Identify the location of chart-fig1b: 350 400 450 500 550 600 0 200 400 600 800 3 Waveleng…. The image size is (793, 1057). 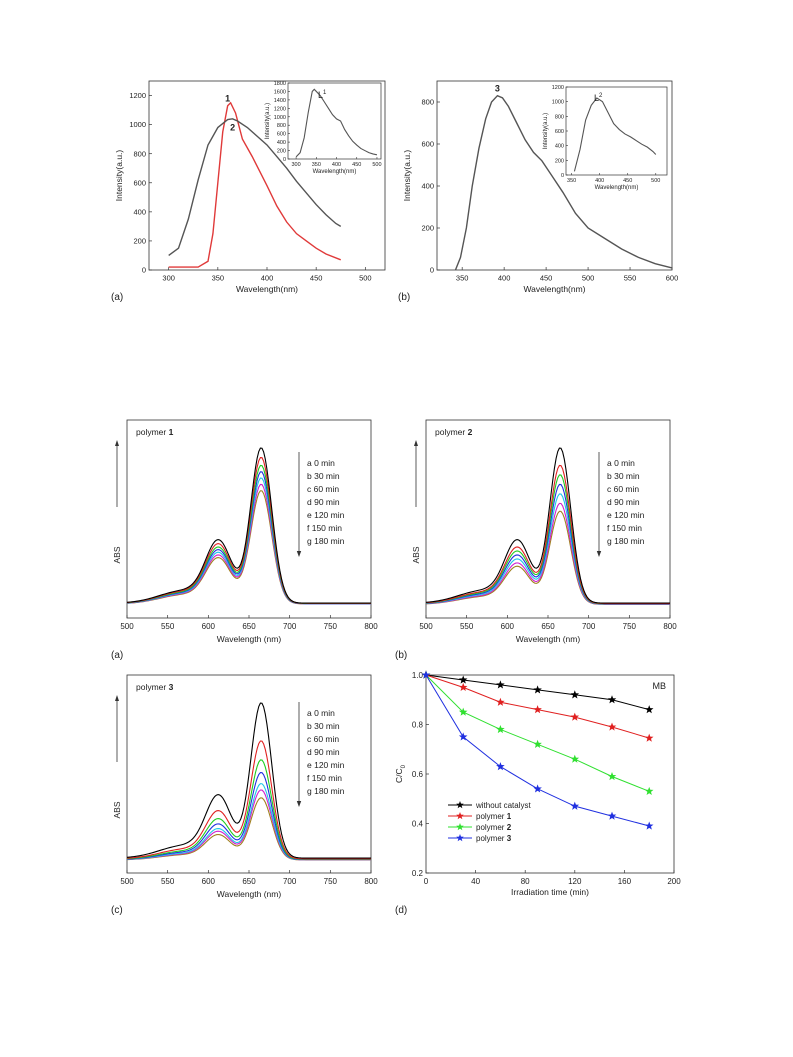
(538, 191).